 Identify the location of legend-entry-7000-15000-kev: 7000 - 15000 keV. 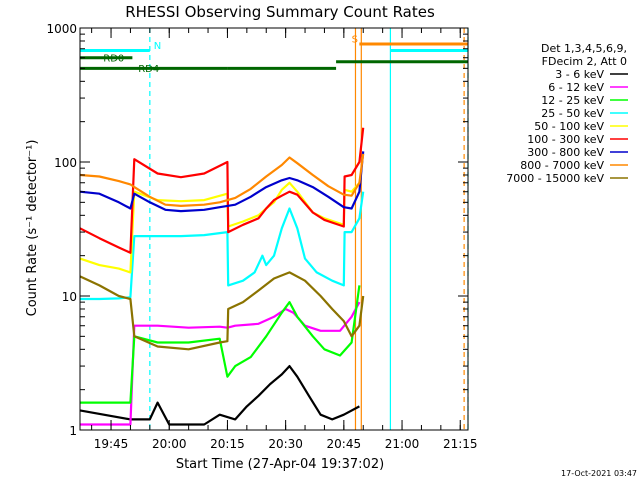
(555, 178).